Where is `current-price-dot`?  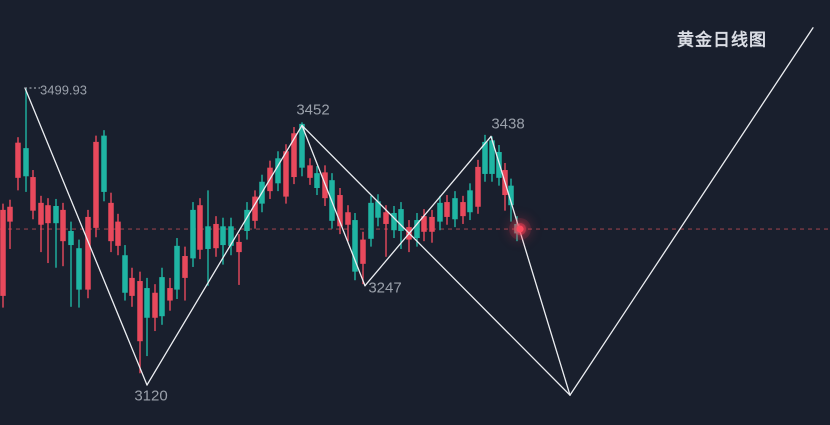 current-price-dot is located at coordinates (520, 229).